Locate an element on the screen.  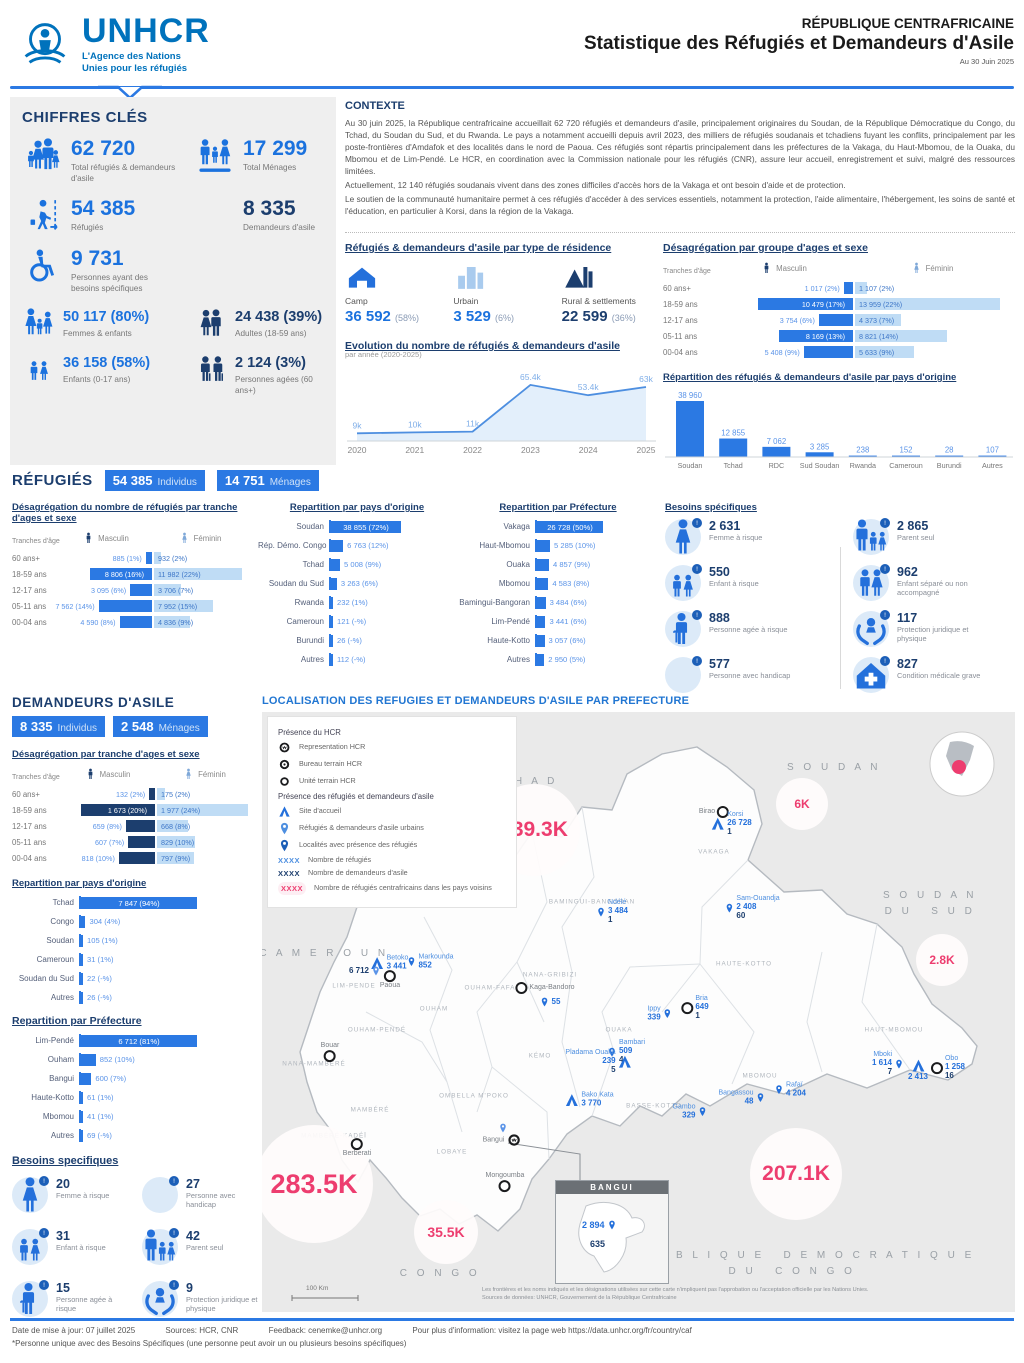
map-marker: Kaga-Bandoro is located at coordinates (545, 988).